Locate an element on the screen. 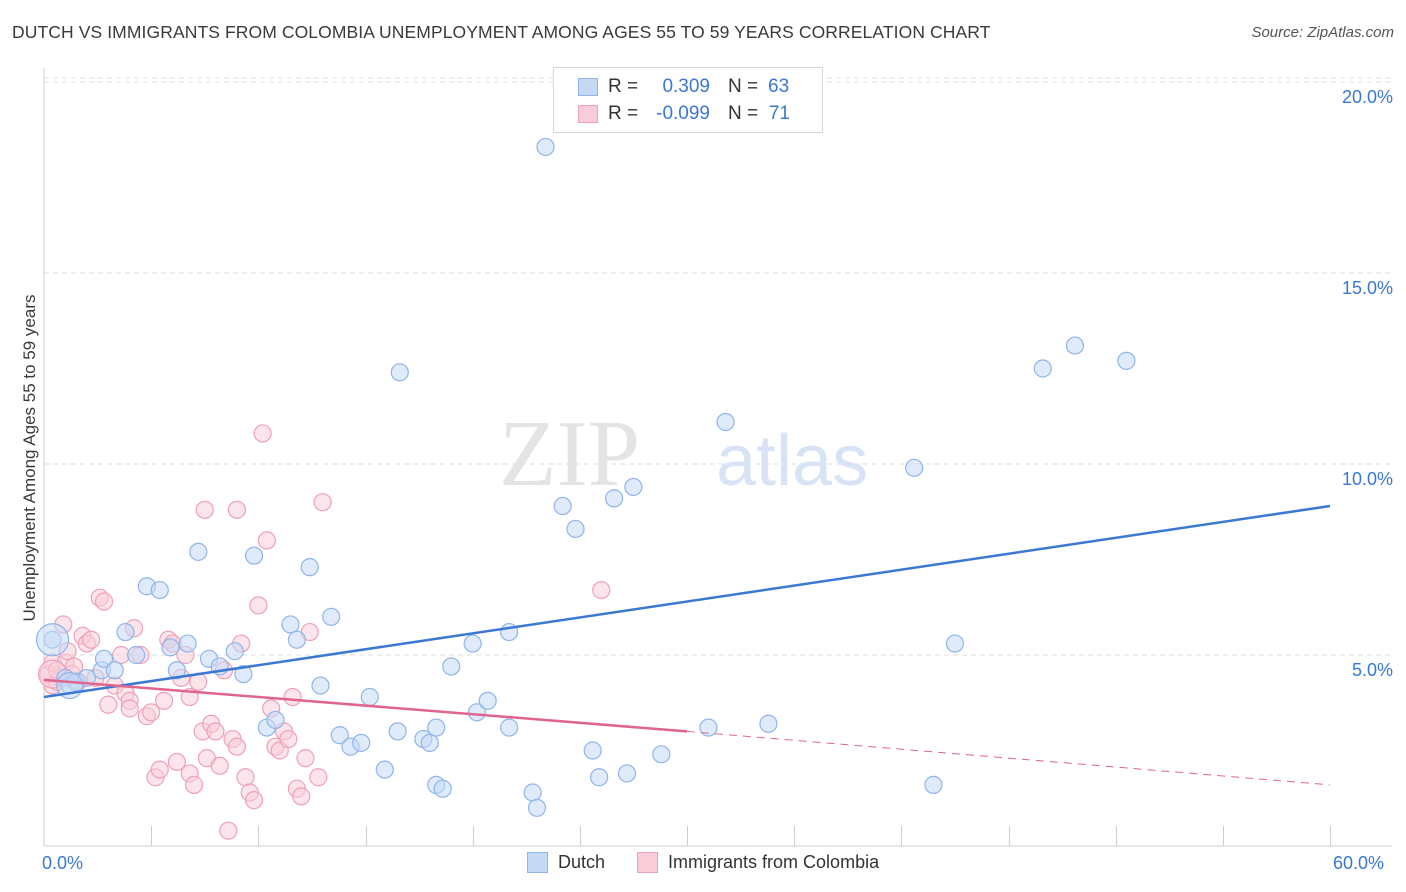 Image resolution: width=1406 pixels, height=892 pixels. series-swatch-dutch is located at coordinates (537, 862).